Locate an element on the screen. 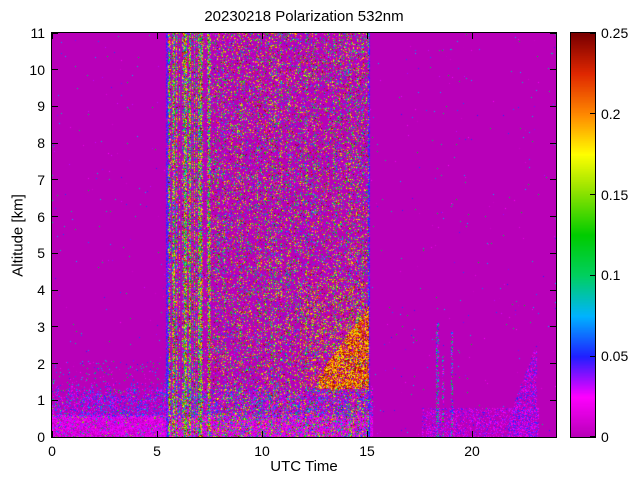  y-tick-label: 3 is located at coordinates (41, 326).